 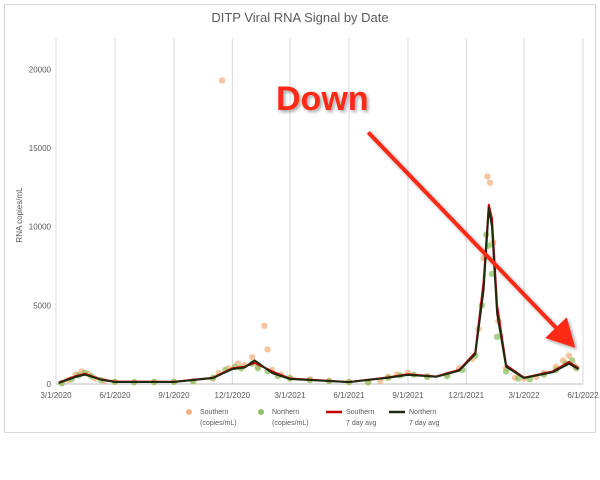 I want to click on y-ticks: 0 5000 10000 15000 20000, so click(x=40, y=227).